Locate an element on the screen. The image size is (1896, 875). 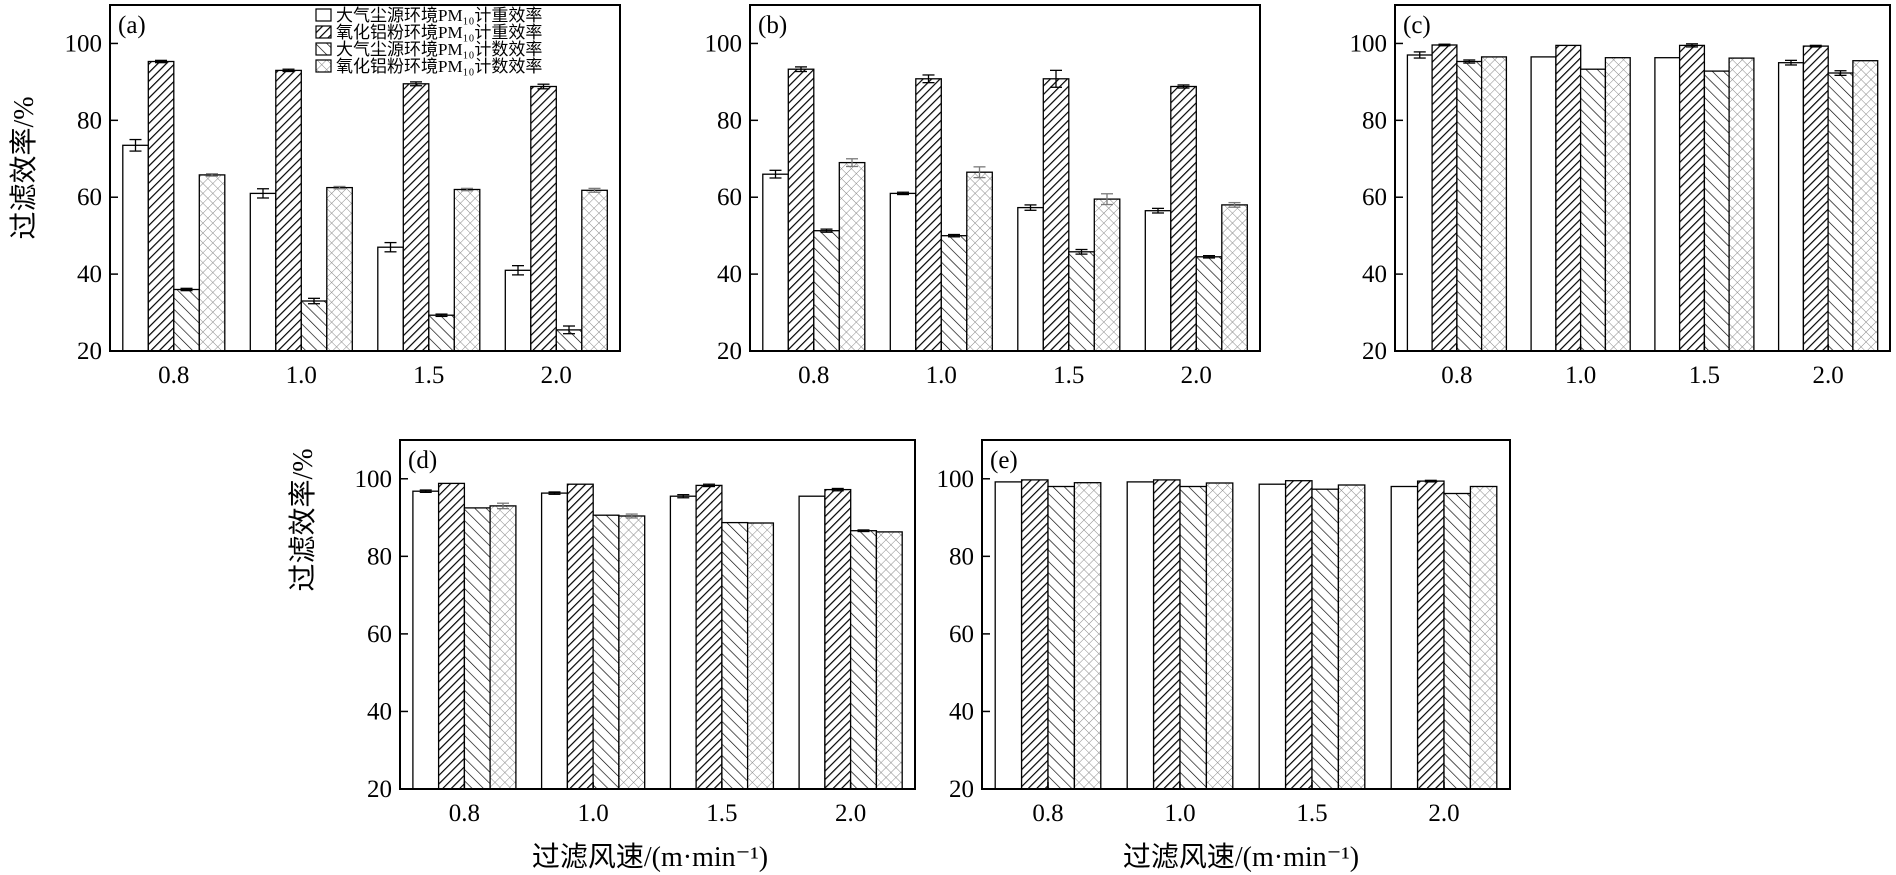
x-axis-title-left: 过滤风速/(m·min⁻¹) is located at coordinates (650, 857).